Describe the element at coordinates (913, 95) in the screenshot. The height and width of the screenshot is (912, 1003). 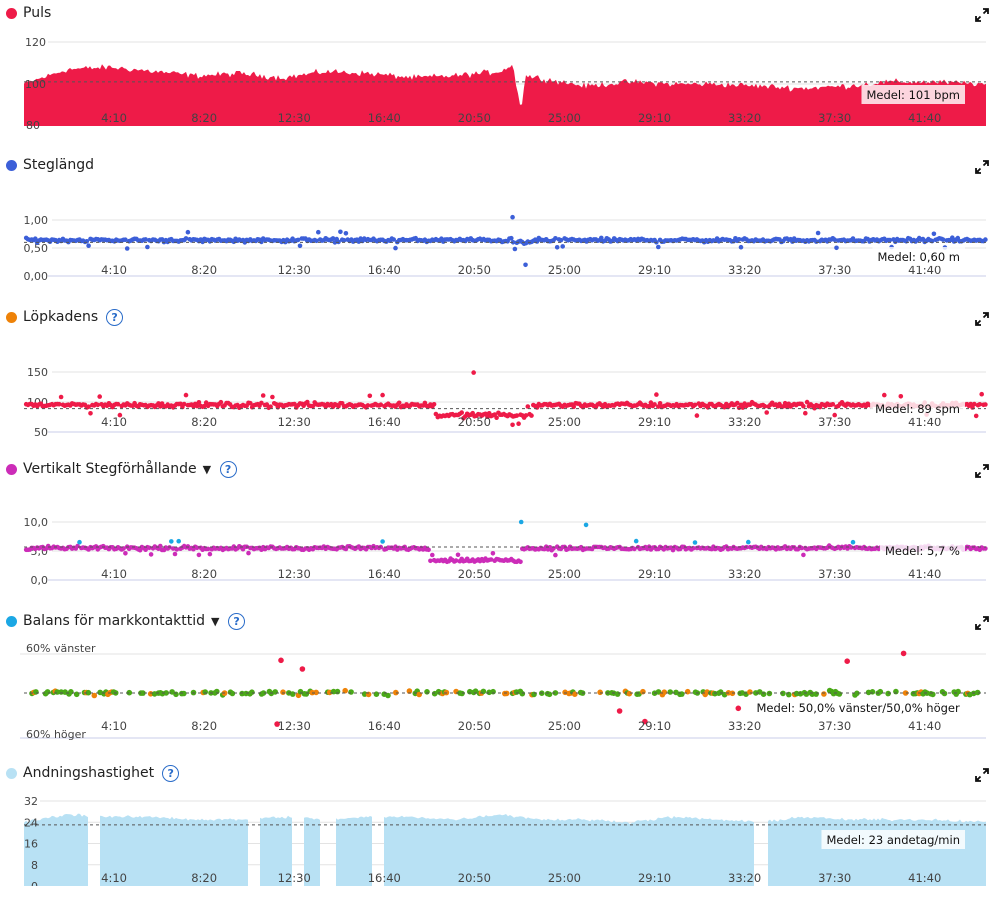
I see `mean-label: Medel: 101 bpm` at that location.